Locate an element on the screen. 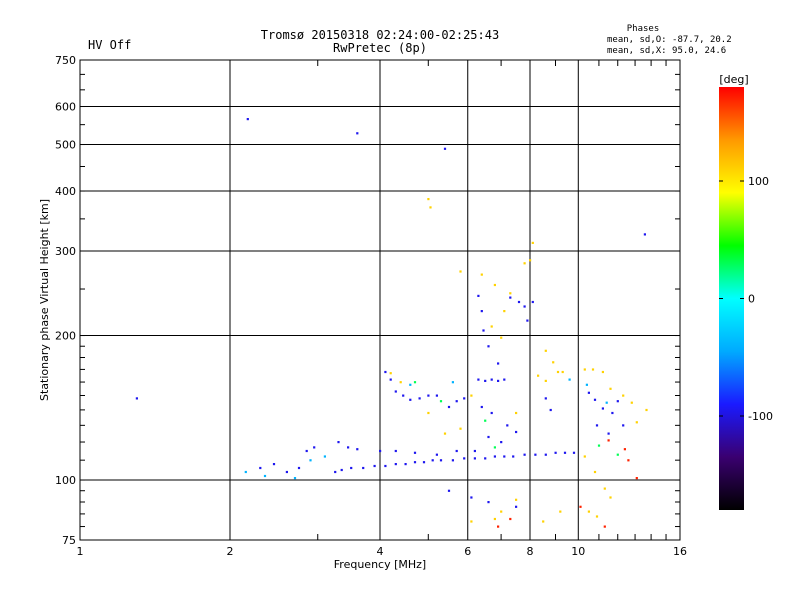 This screenshot has height=600, width=800. phase-title: Phases is located at coordinates (643, 29).